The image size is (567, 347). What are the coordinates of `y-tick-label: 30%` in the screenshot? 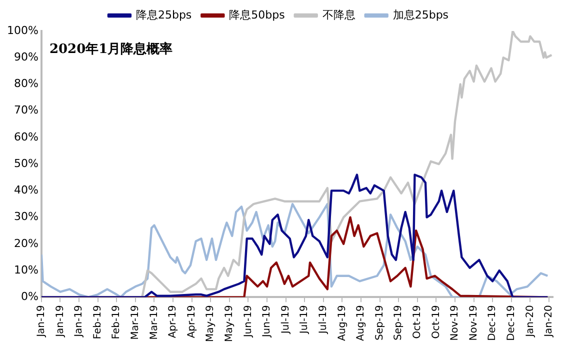 It's located at (26, 217).